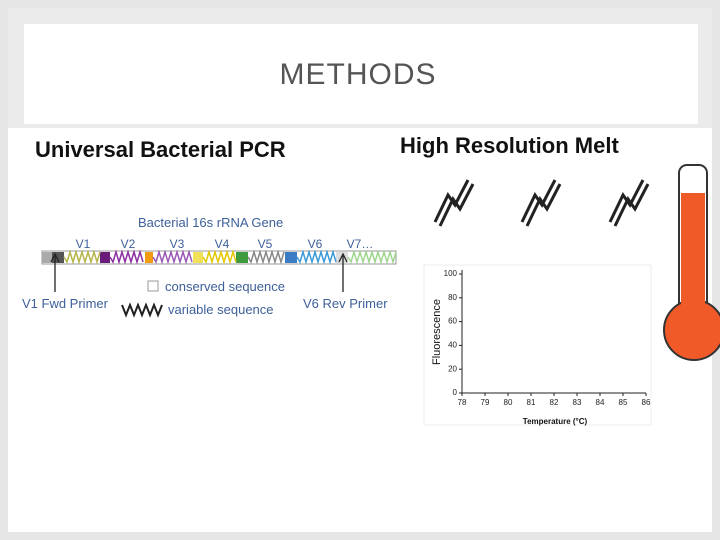 The image size is (720, 540). I want to click on legend-label: conserved sequence, so click(225, 286).